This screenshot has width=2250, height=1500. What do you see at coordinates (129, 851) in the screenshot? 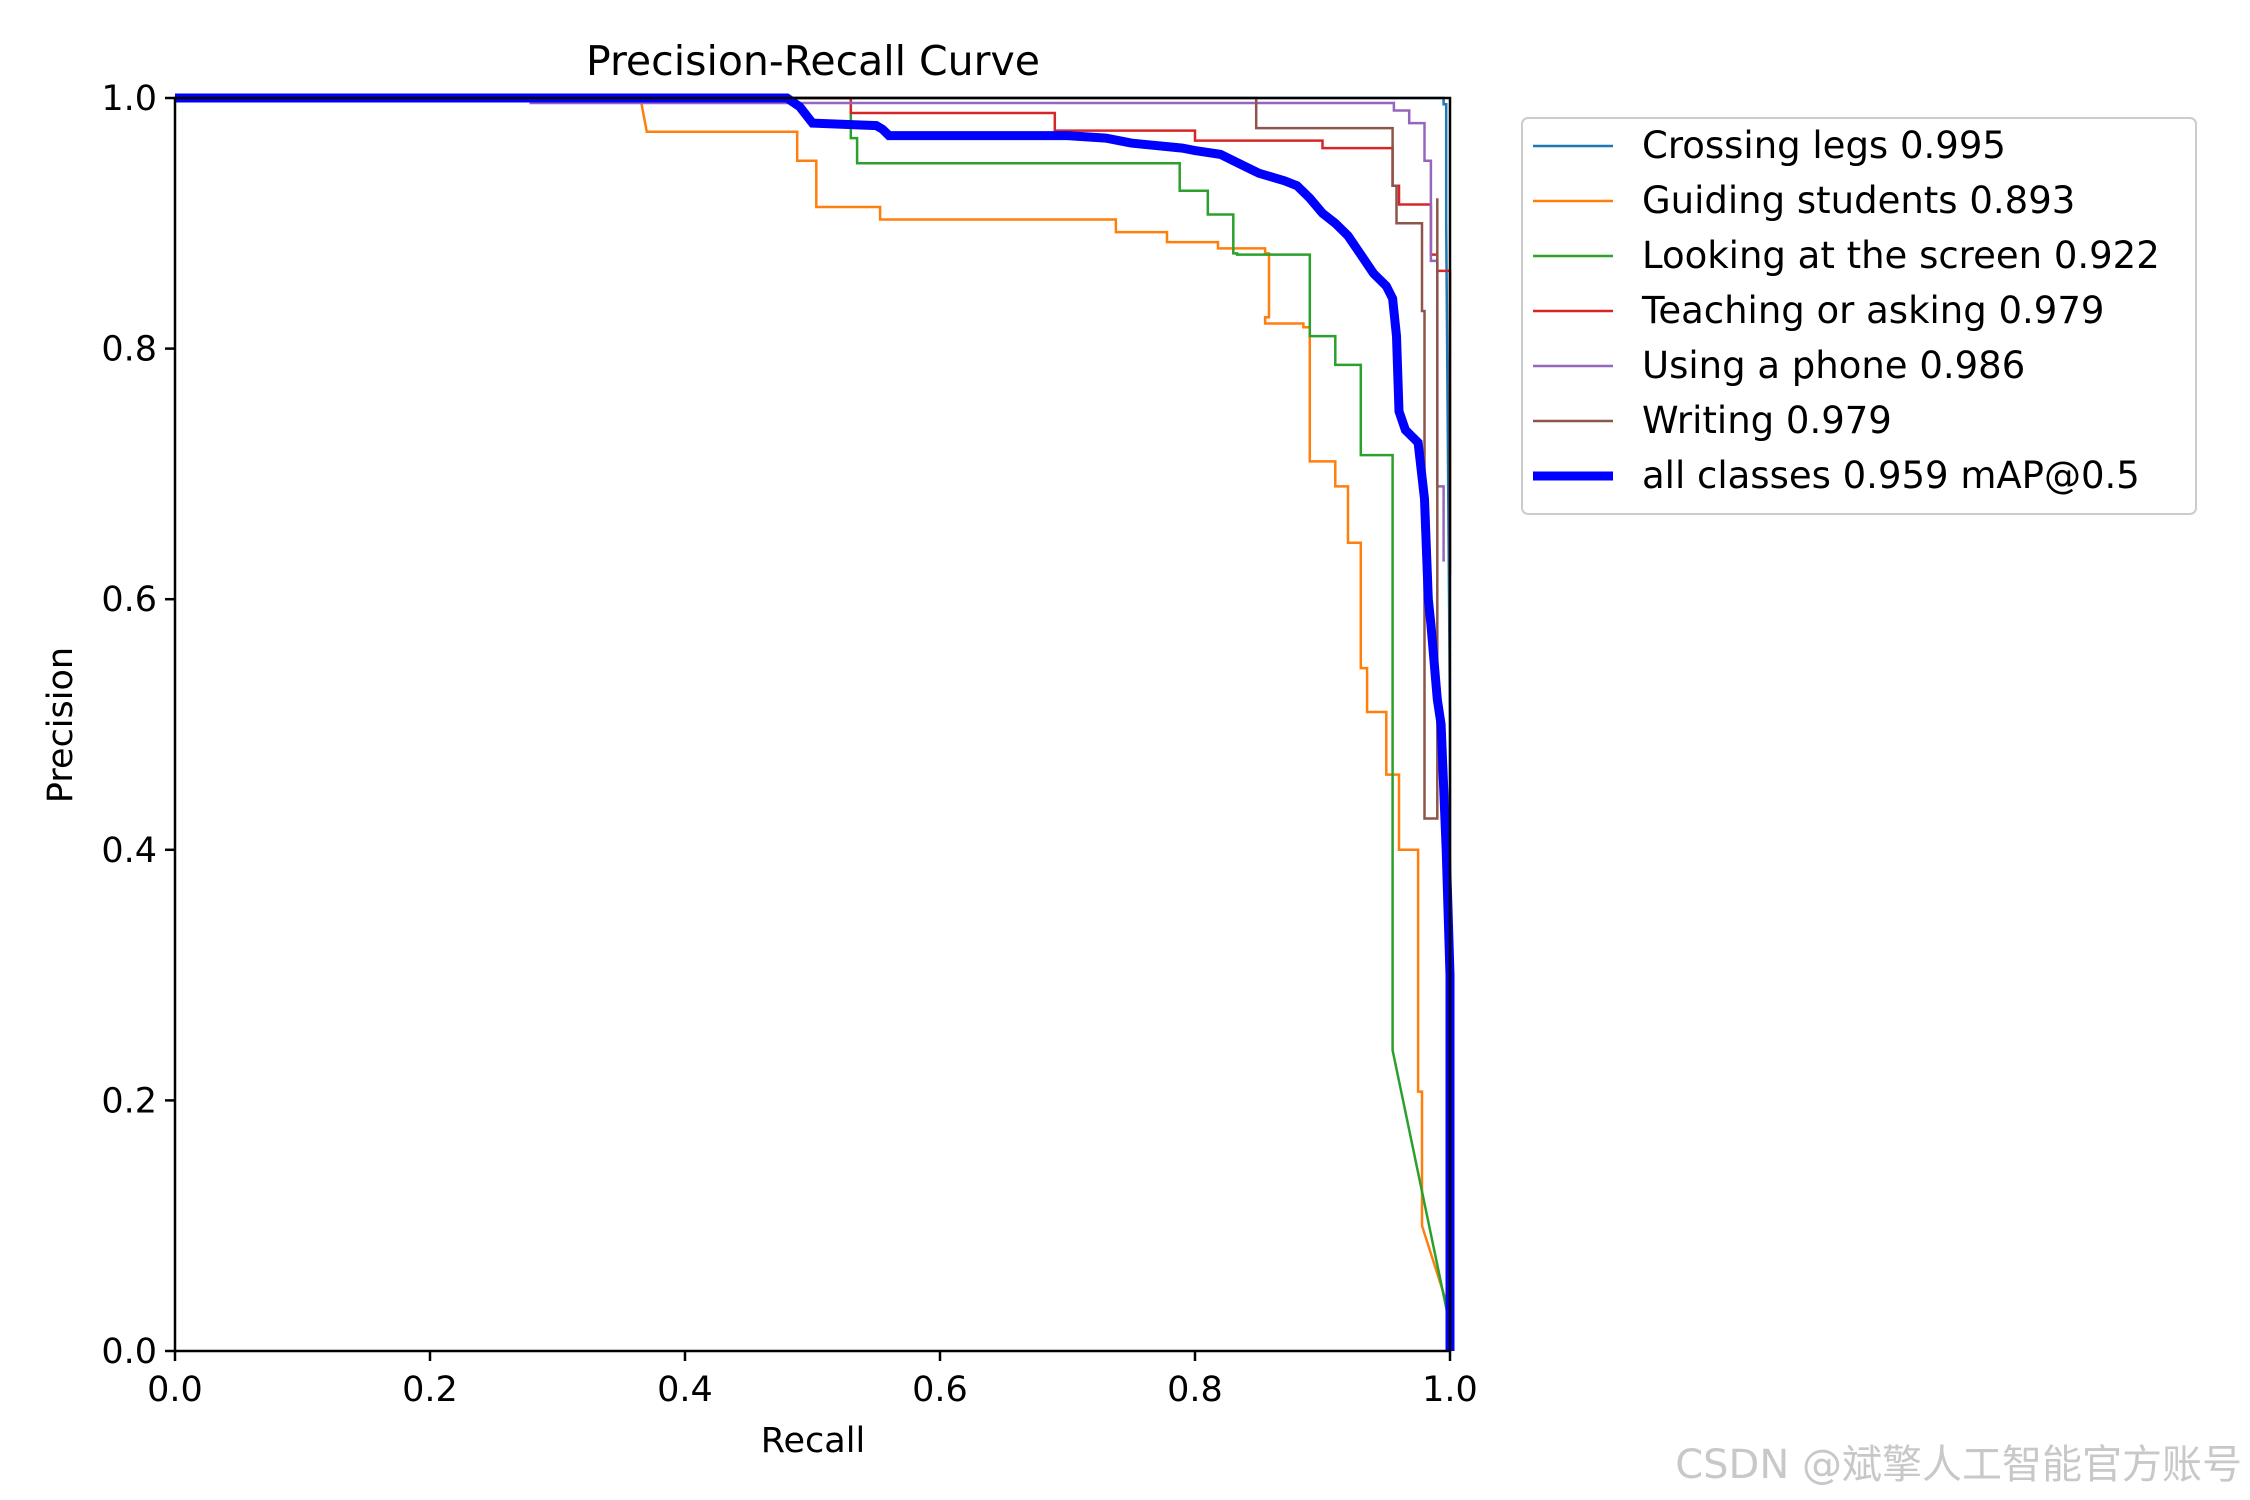
I see `y-tick-label: 0.4` at bounding box center [129, 851].